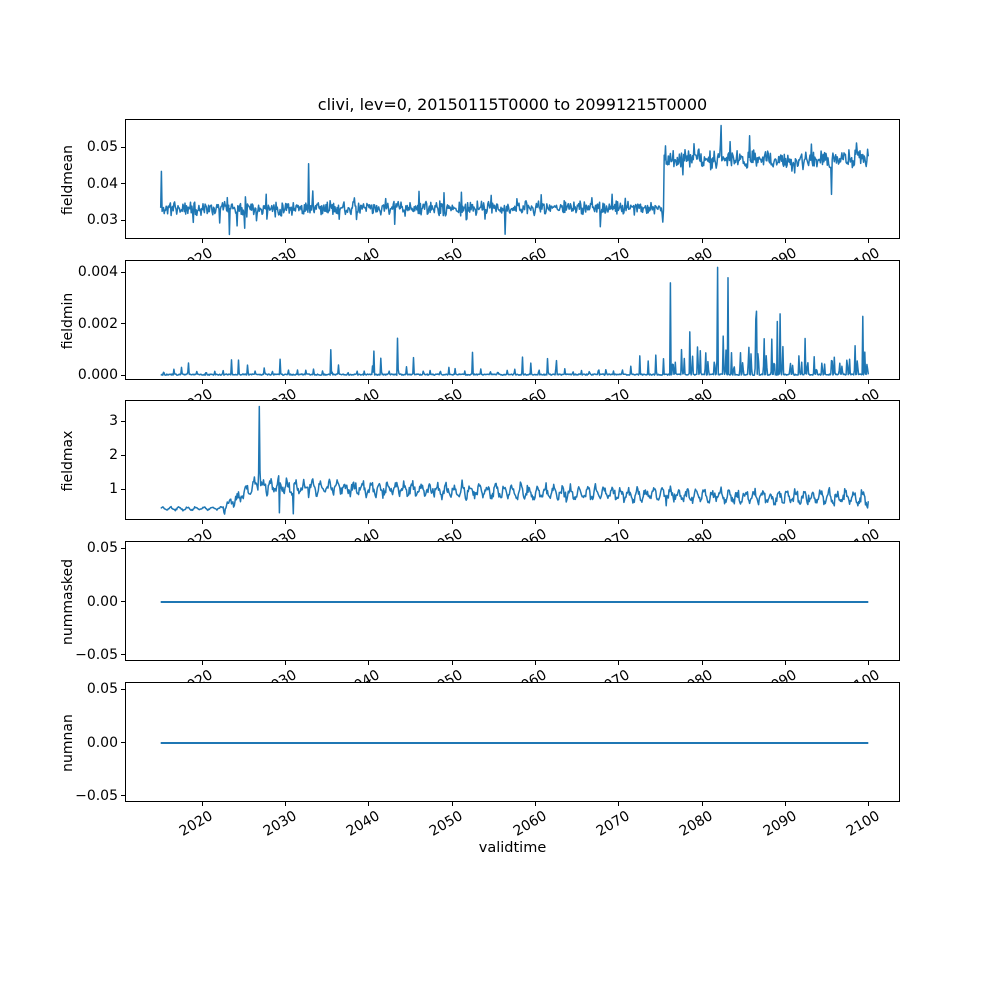 Image resolution: width=1000 pixels, height=1000 pixels. I want to click on plot-area-fieldmin, so click(515, 321).